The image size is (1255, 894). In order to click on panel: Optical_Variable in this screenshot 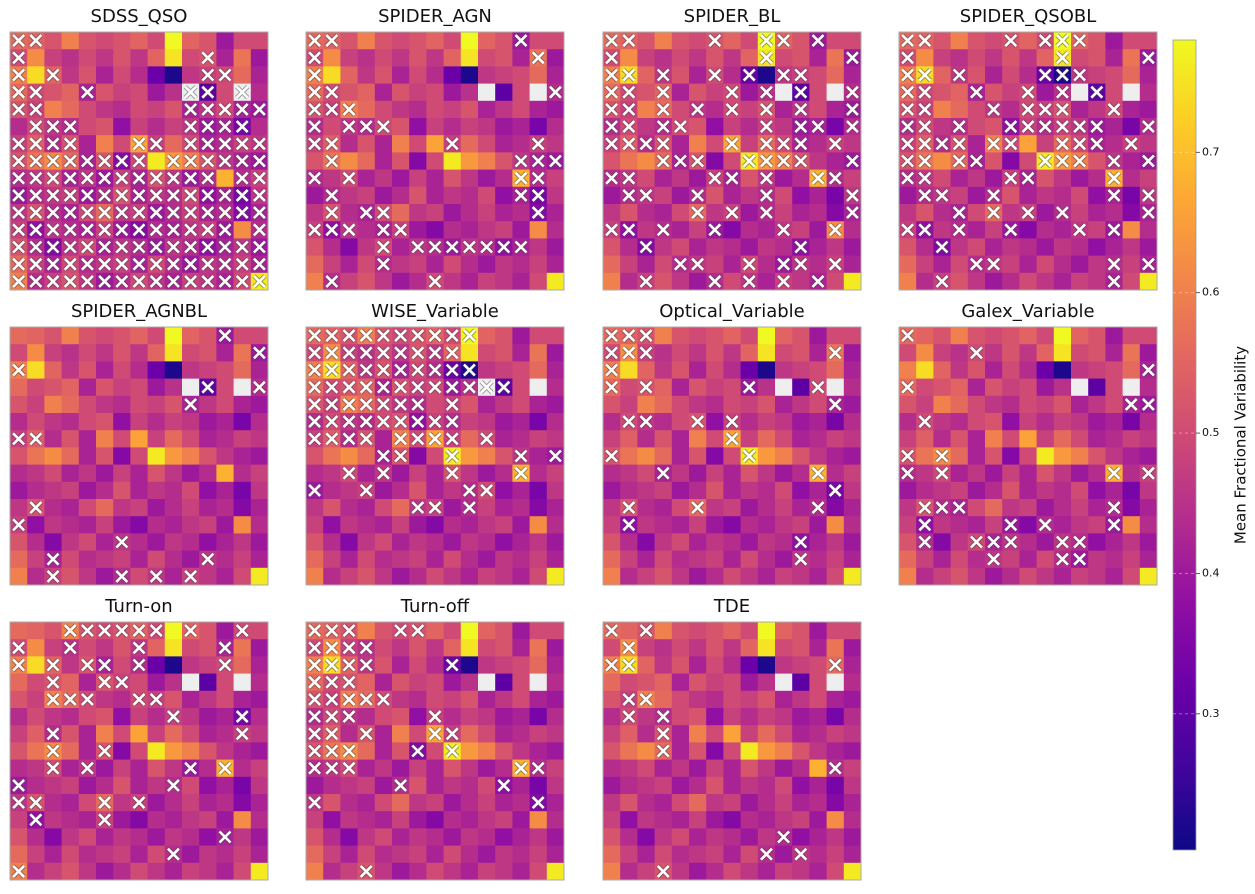, I will do `click(732, 443)`.